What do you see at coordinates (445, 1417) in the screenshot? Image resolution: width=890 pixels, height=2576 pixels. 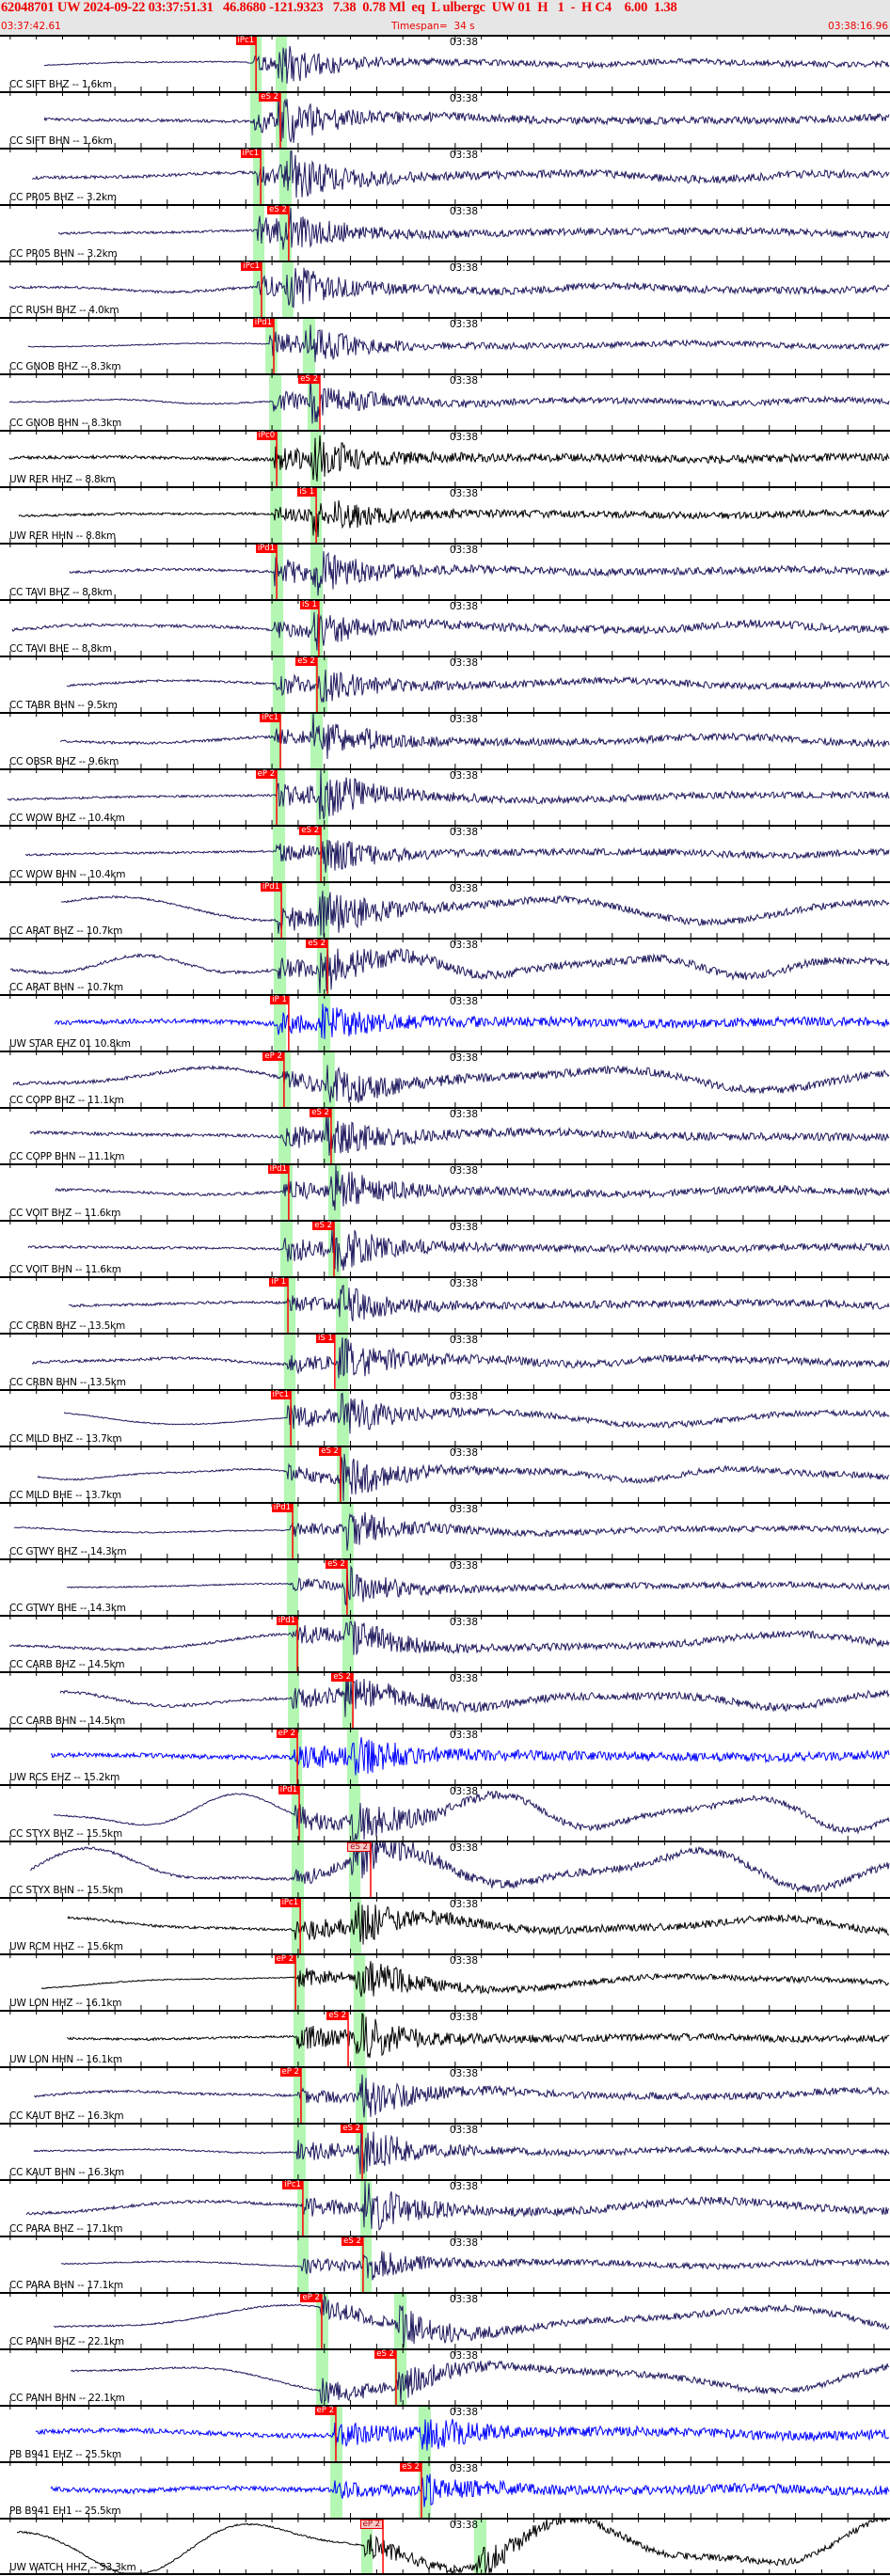 I see `trace-panel: CC MILD BHZ -- 13.7km 03:38 iPc1` at bounding box center [445, 1417].